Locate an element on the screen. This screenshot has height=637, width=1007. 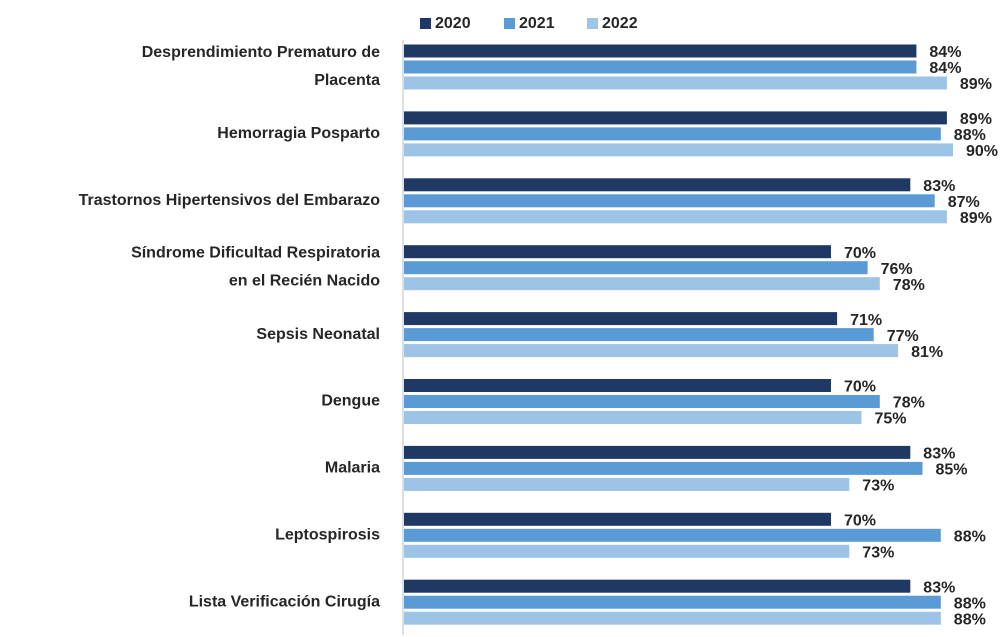
category-label: Lista Verificación Cirugía is located at coordinates (284, 601).